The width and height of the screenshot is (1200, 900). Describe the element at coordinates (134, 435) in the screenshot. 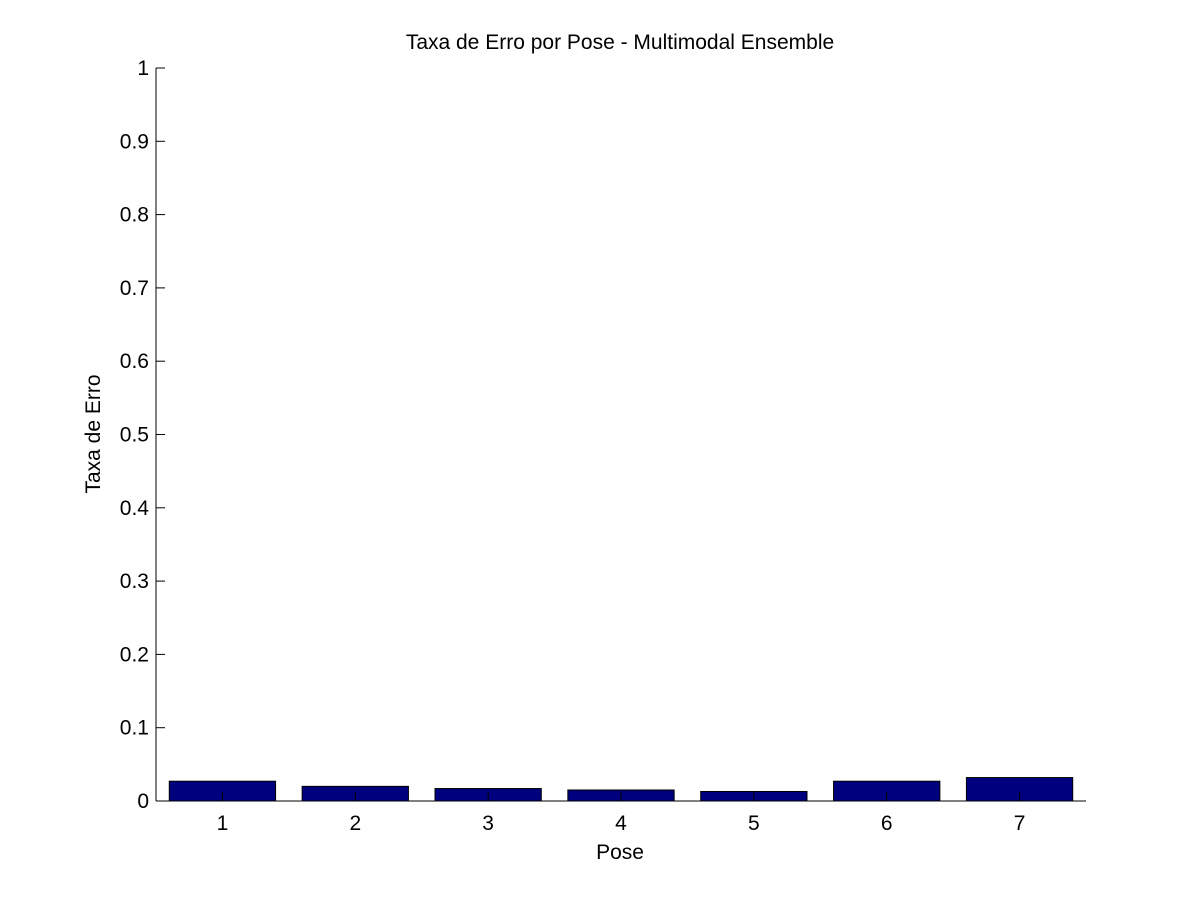

I see `y-tick-label: 0.5` at that location.